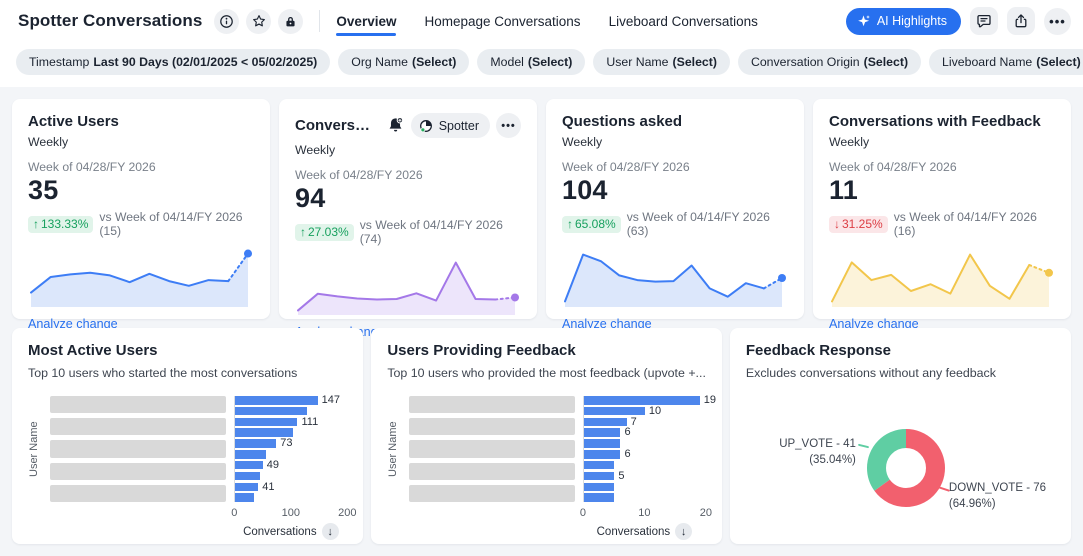  Describe the element at coordinates (404, 62) in the screenshot. I see `filter-org-name: Org Name (Select)` at that location.